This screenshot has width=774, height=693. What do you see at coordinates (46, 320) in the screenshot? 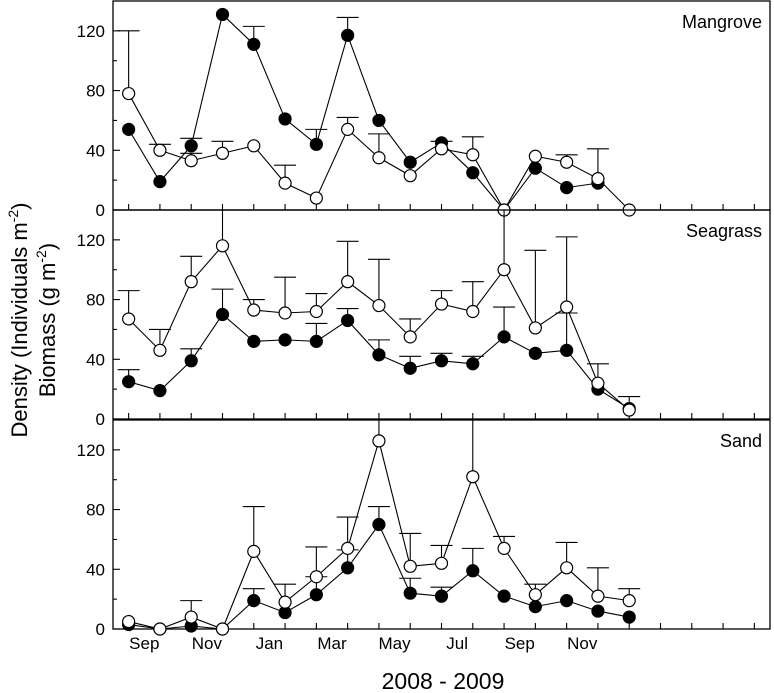
I see `y-axis-label-biomass: Biomass (g m-2)` at bounding box center [46, 320].